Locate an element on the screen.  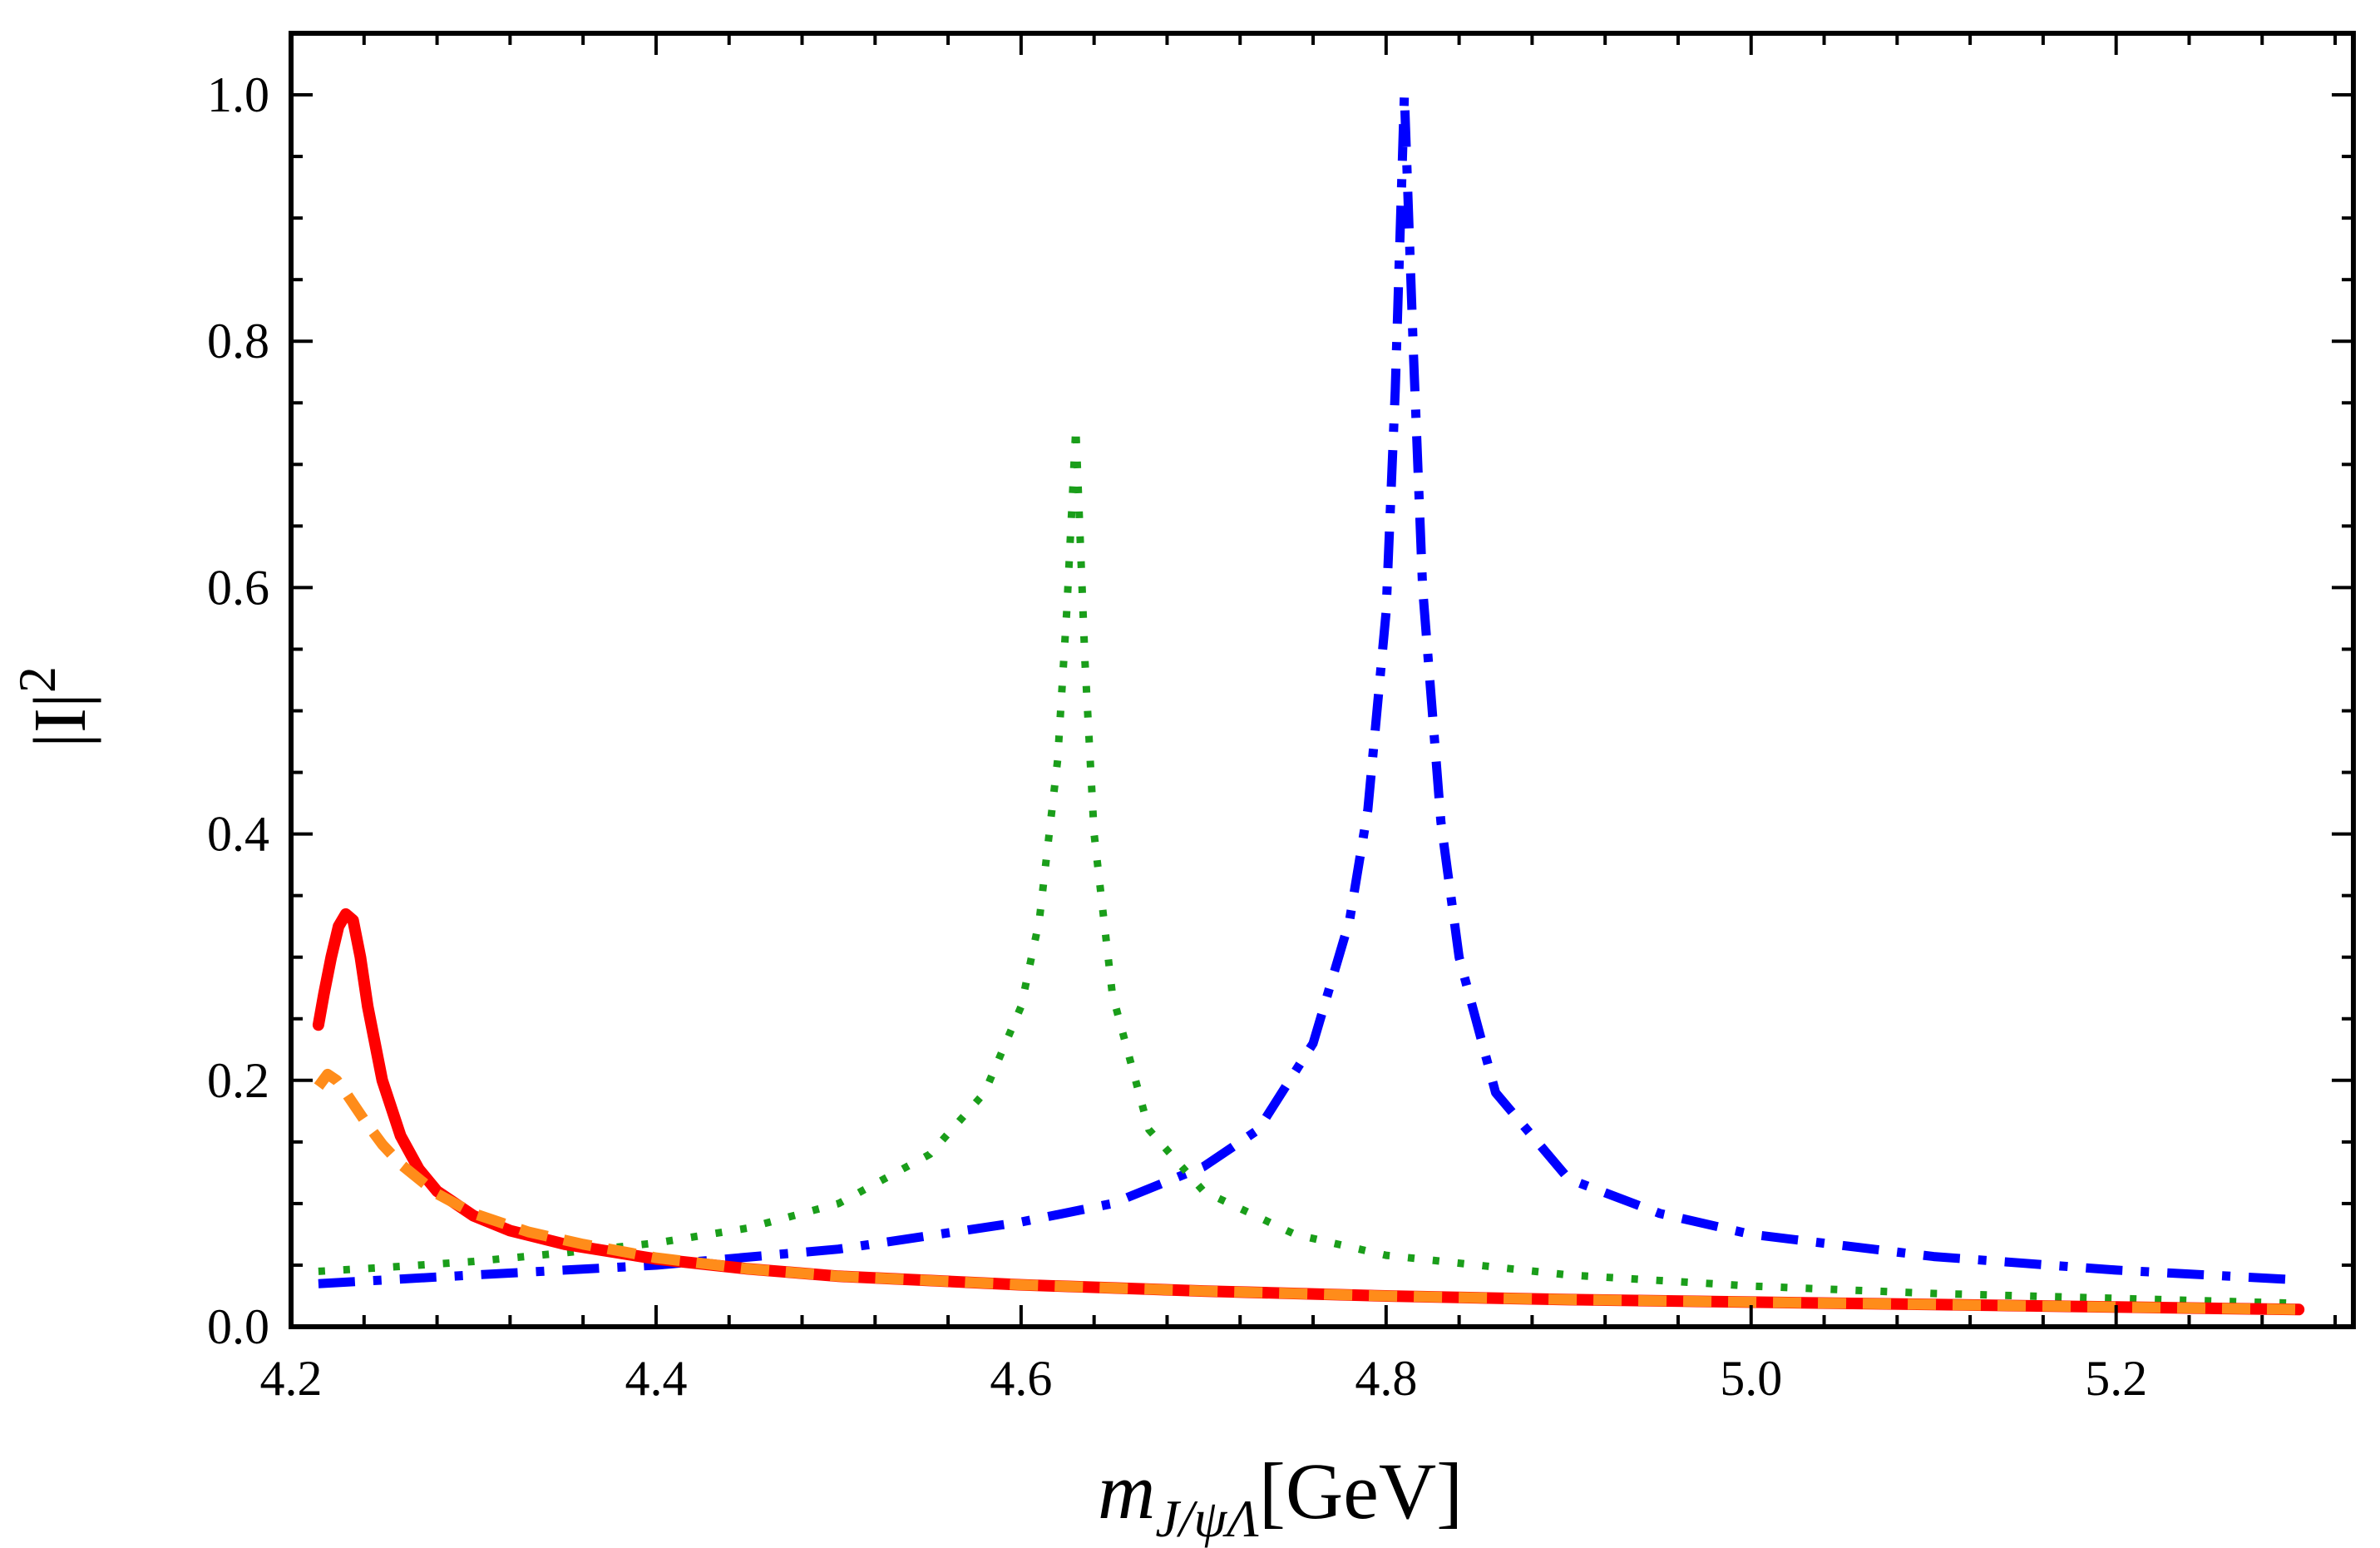
x-axis-title: mJ/ψΛ[GeV] is located at coordinates (1280, 1498).